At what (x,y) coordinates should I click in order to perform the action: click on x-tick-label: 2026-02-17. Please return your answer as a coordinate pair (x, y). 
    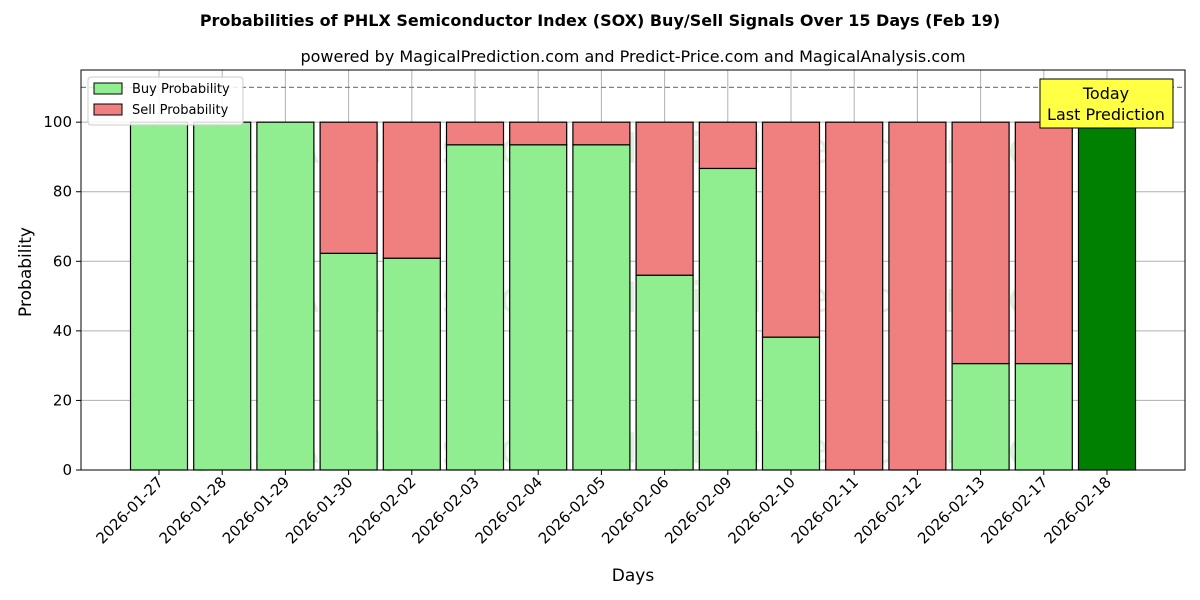
    Looking at the image, I should click on (1014, 510).